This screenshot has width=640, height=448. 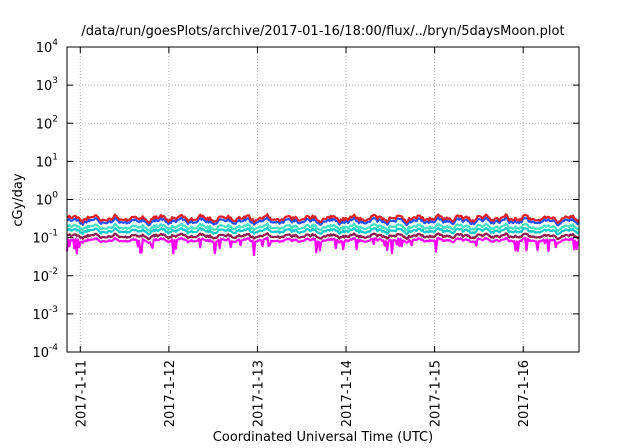 I want to click on x-tick-label: 2017-1-12, so click(x=170, y=393).